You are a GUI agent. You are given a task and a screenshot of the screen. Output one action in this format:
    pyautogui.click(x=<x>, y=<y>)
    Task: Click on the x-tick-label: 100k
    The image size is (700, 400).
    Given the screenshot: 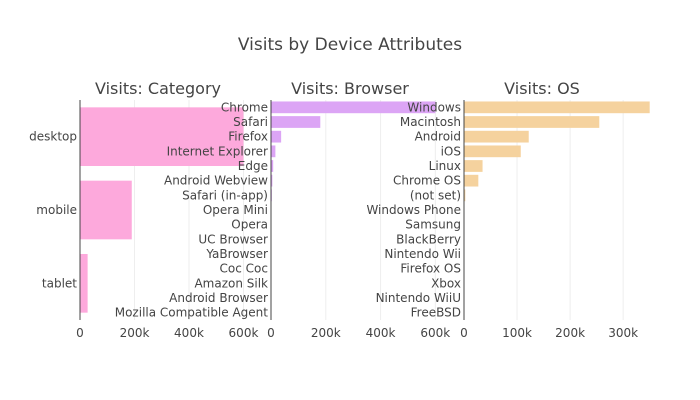 What is the action you would take?
    pyautogui.click(x=517, y=333)
    